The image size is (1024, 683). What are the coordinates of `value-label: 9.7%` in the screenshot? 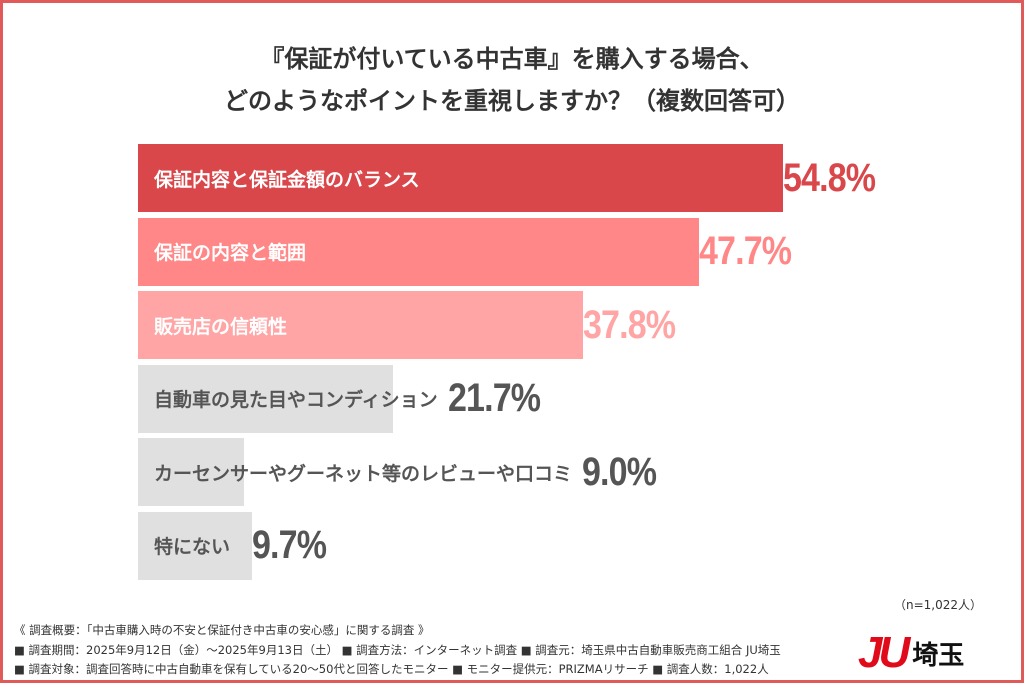 It's located at (289, 545).